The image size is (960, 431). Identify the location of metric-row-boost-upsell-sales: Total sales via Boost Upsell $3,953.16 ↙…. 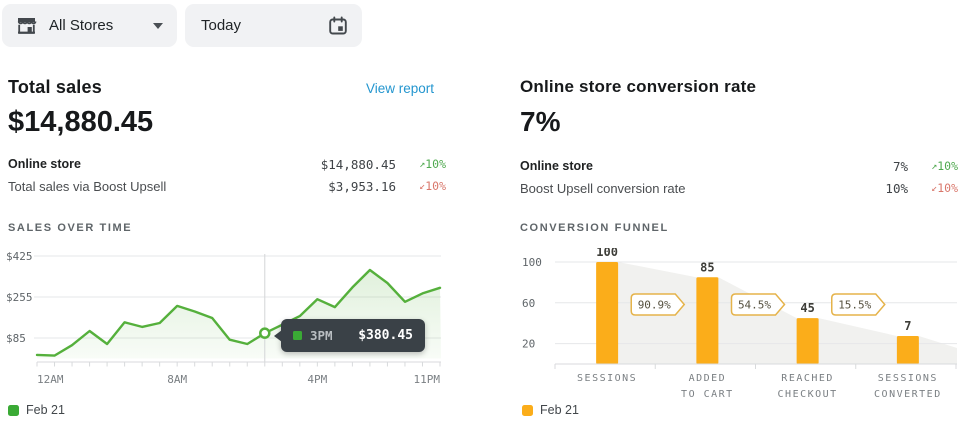
(227, 186).